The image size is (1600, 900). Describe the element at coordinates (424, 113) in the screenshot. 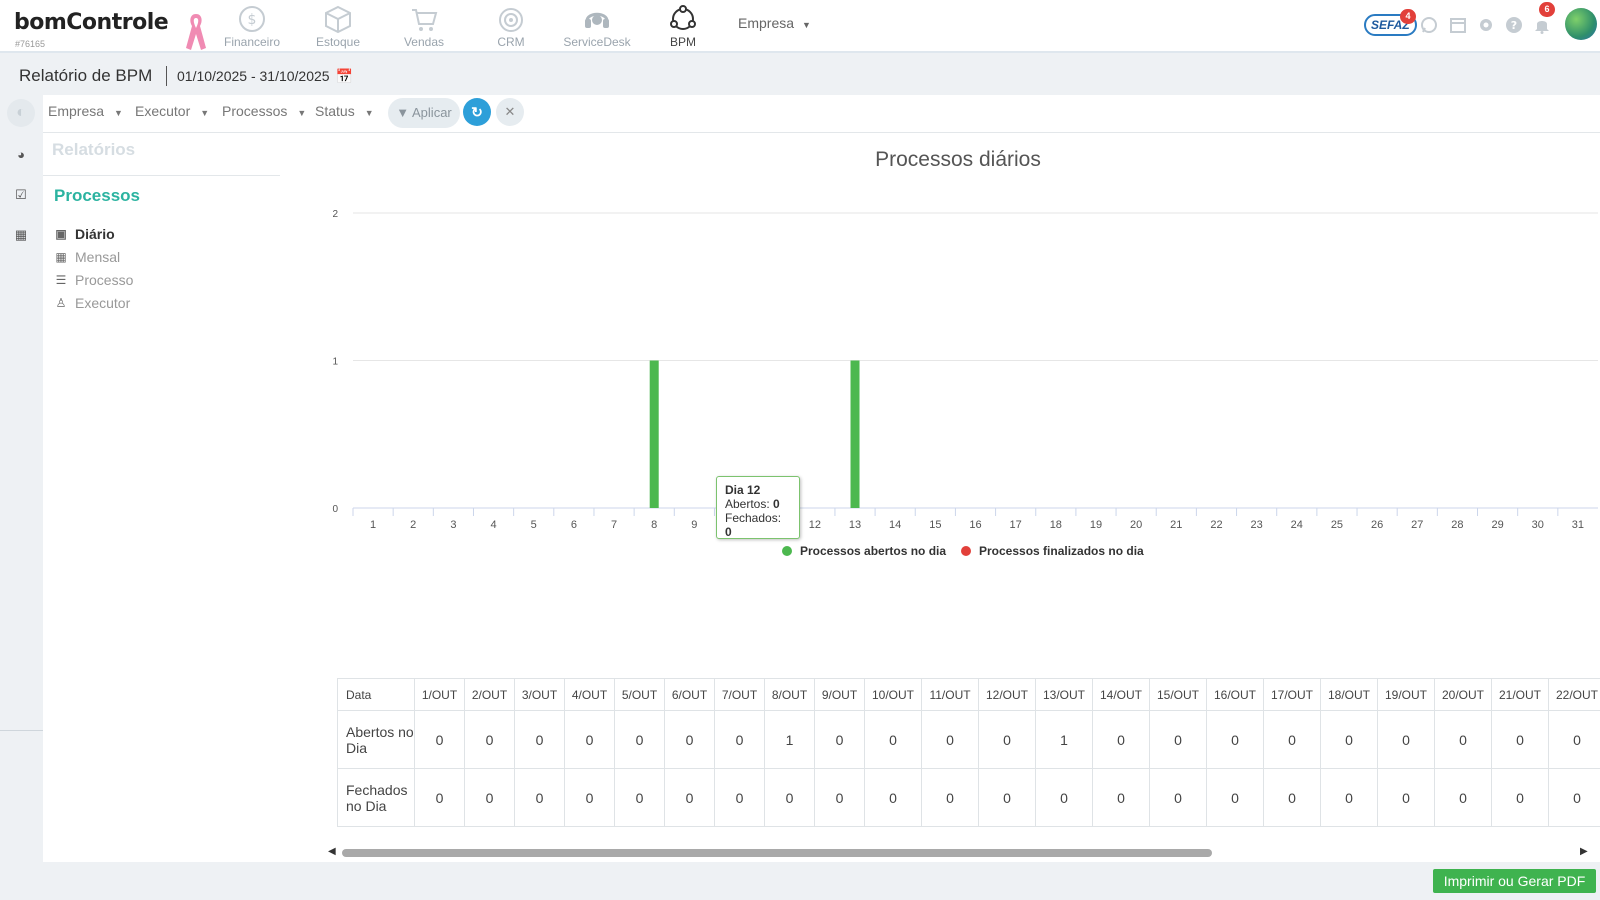

I see `apply-button: ▼ Aplicar` at that location.